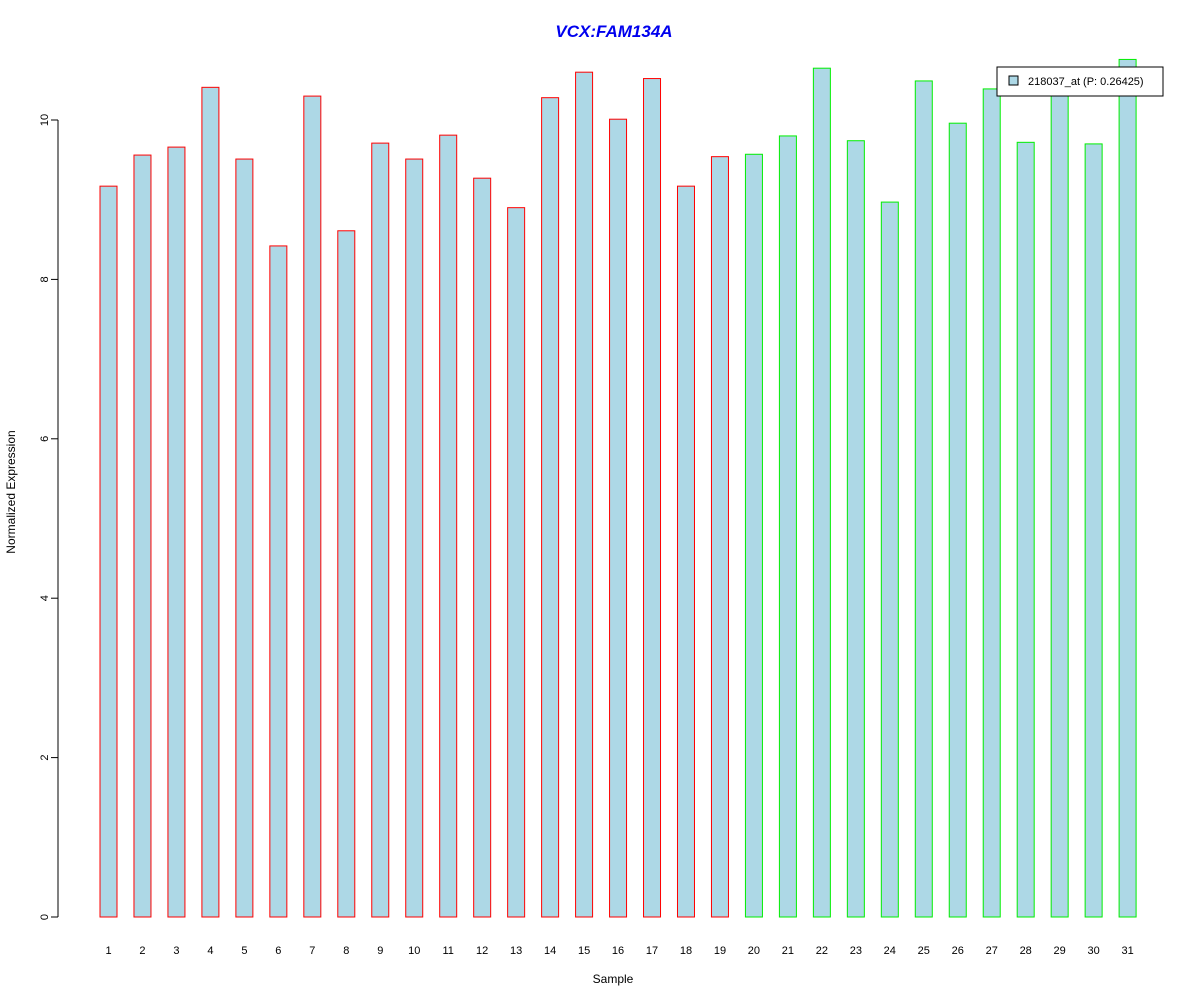 The image size is (1200, 1000). What do you see at coordinates (1086, 82) in the screenshot?
I see `legend-entry: 218037_at (P: 0.26425)` at bounding box center [1086, 82].